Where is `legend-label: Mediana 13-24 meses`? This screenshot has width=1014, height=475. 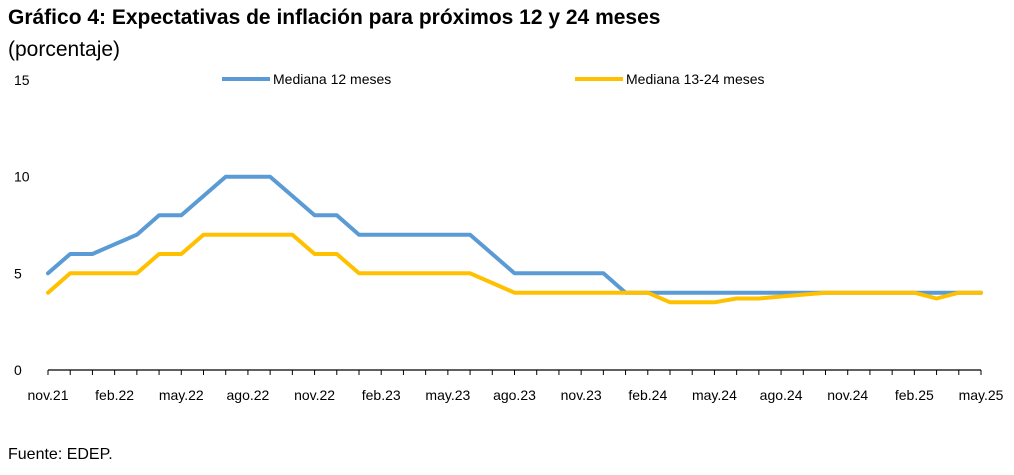
legend-label: Mediana 13-24 meses is located at coordinates (695, 79).